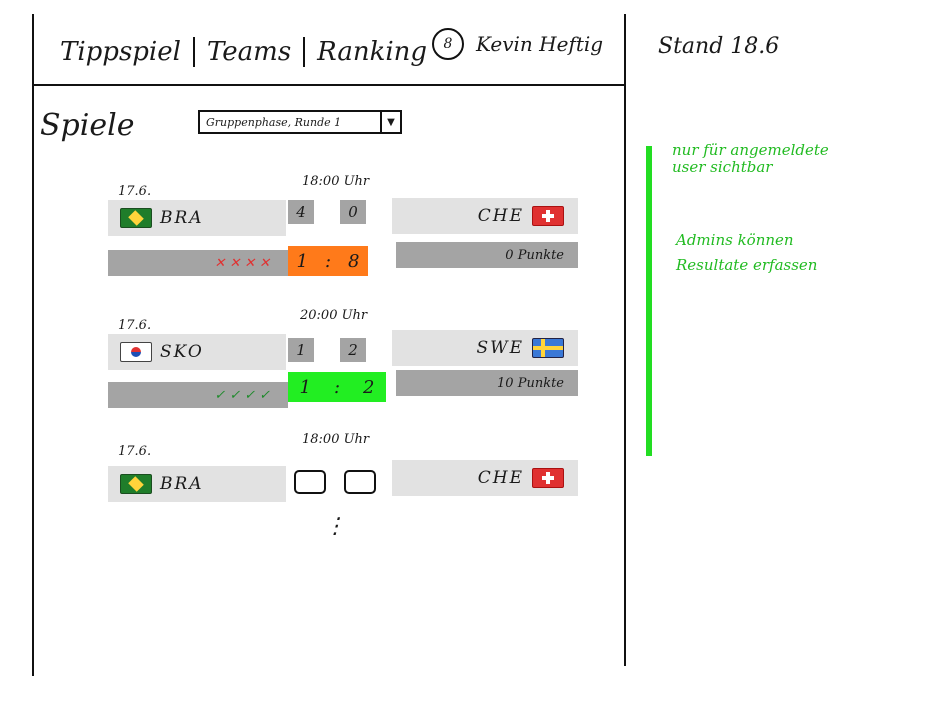  Describe the element at coordinates (301, 350) in the screenshot. I see `tip-home-input: 1` at that location.